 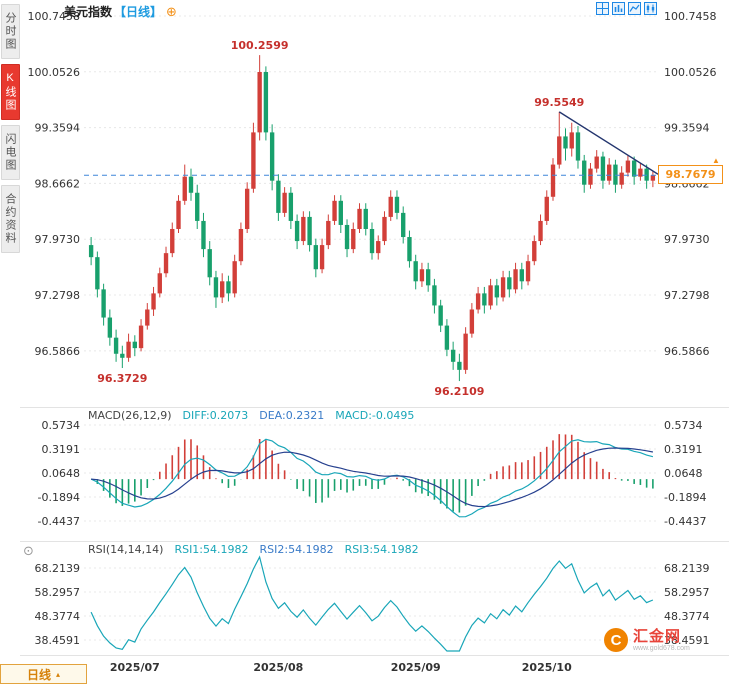 What do you see at coordinates (690, 175) in the screenshot?
I see `current-price-badge: 98.7679` at bounding box center [690, 175].